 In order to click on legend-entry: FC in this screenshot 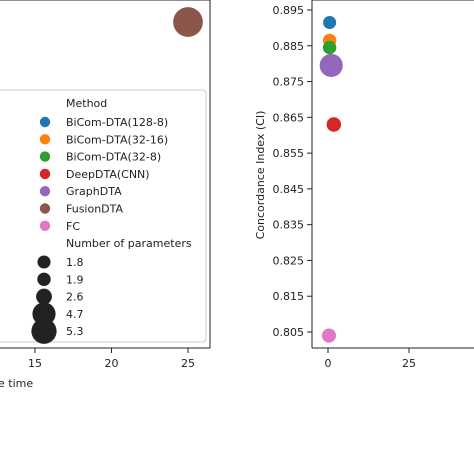, I will do `click(59, 226)`.